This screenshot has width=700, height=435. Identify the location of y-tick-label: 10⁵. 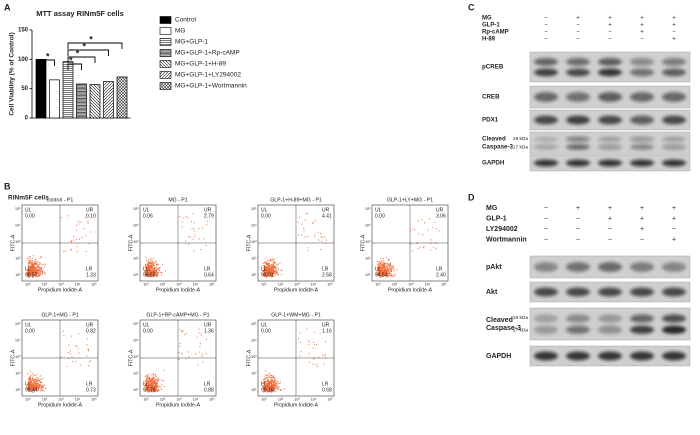
(136, 209).